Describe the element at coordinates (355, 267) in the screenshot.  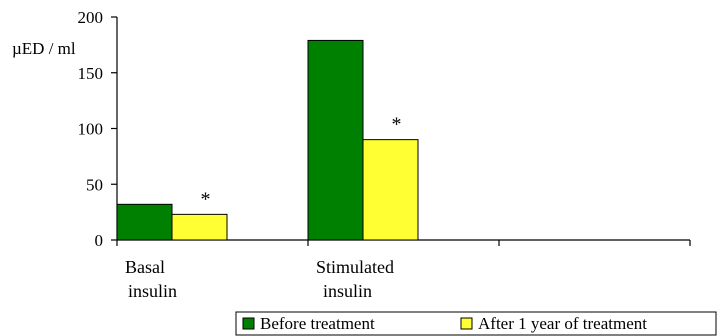
I see `category-label: Stimulated` at that location.